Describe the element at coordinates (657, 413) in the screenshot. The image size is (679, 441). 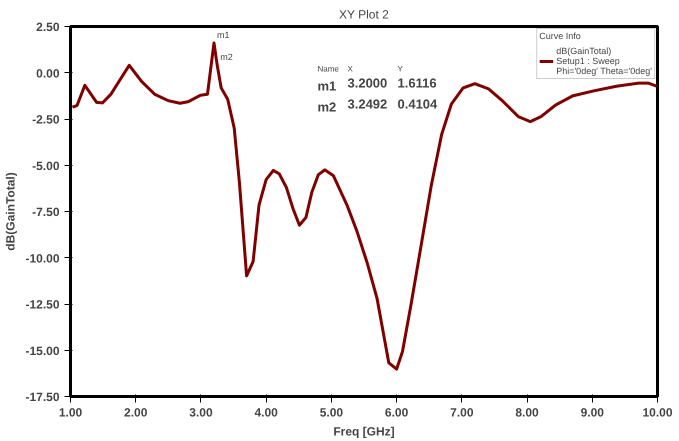
I see `x-tick-label: 10.00` at that location.